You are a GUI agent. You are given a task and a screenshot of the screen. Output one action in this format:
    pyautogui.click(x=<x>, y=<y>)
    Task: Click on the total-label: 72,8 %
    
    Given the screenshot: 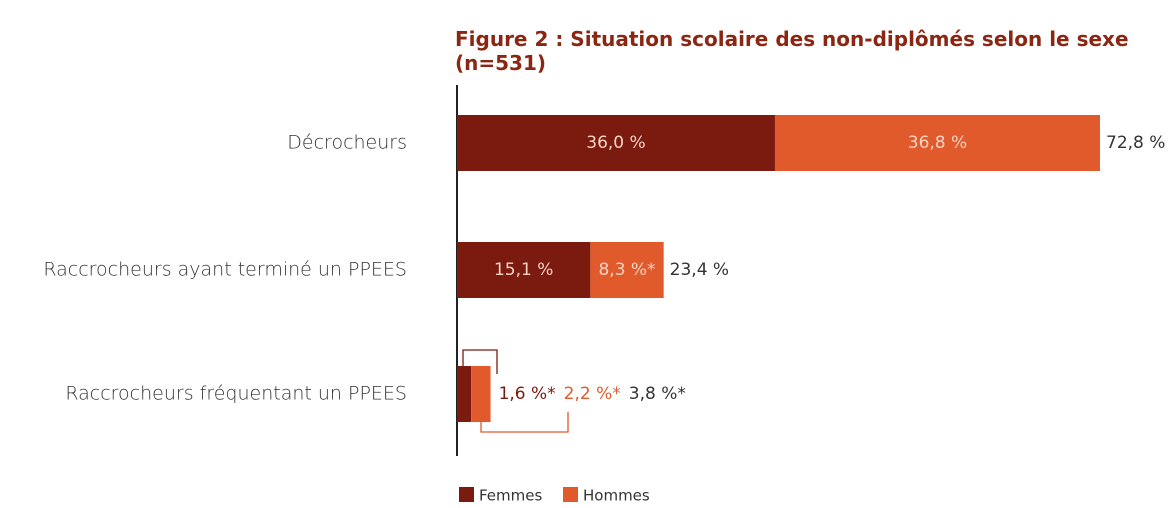 What is the action you would take?
    pyautogui.click(x=1135, y=143)
    